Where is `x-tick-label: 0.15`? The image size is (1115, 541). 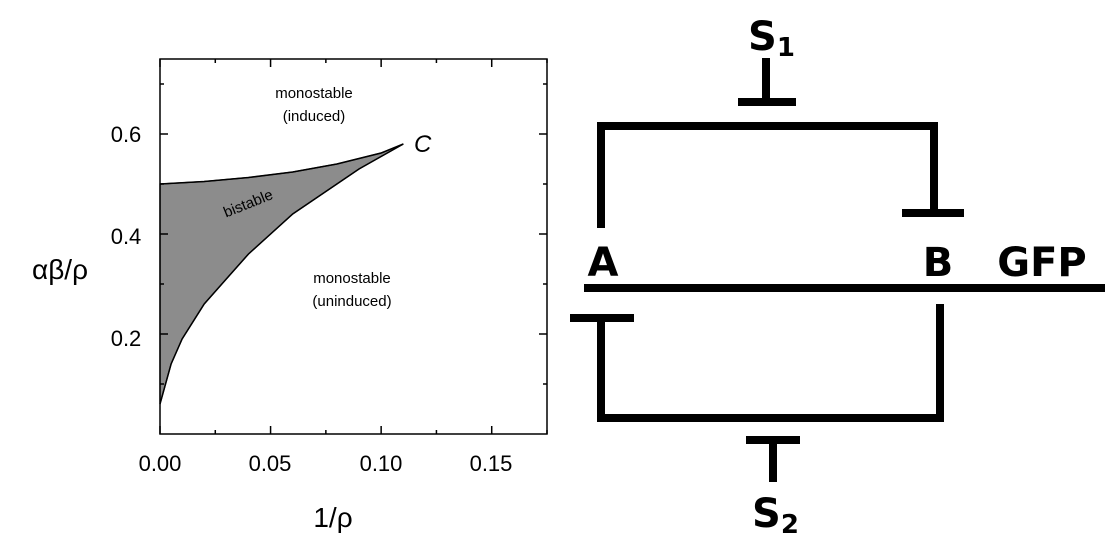 x-tick-label: 0.15 is located at coordinates (491, 463).